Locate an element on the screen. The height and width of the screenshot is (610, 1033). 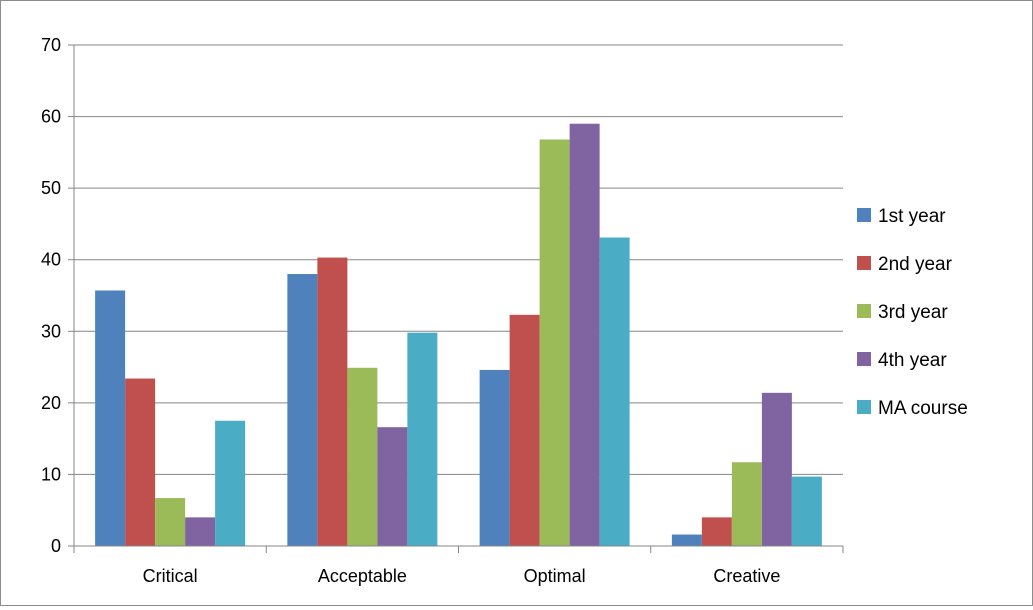
bar-2nd-year-critical is located at coordinates (140, 462).